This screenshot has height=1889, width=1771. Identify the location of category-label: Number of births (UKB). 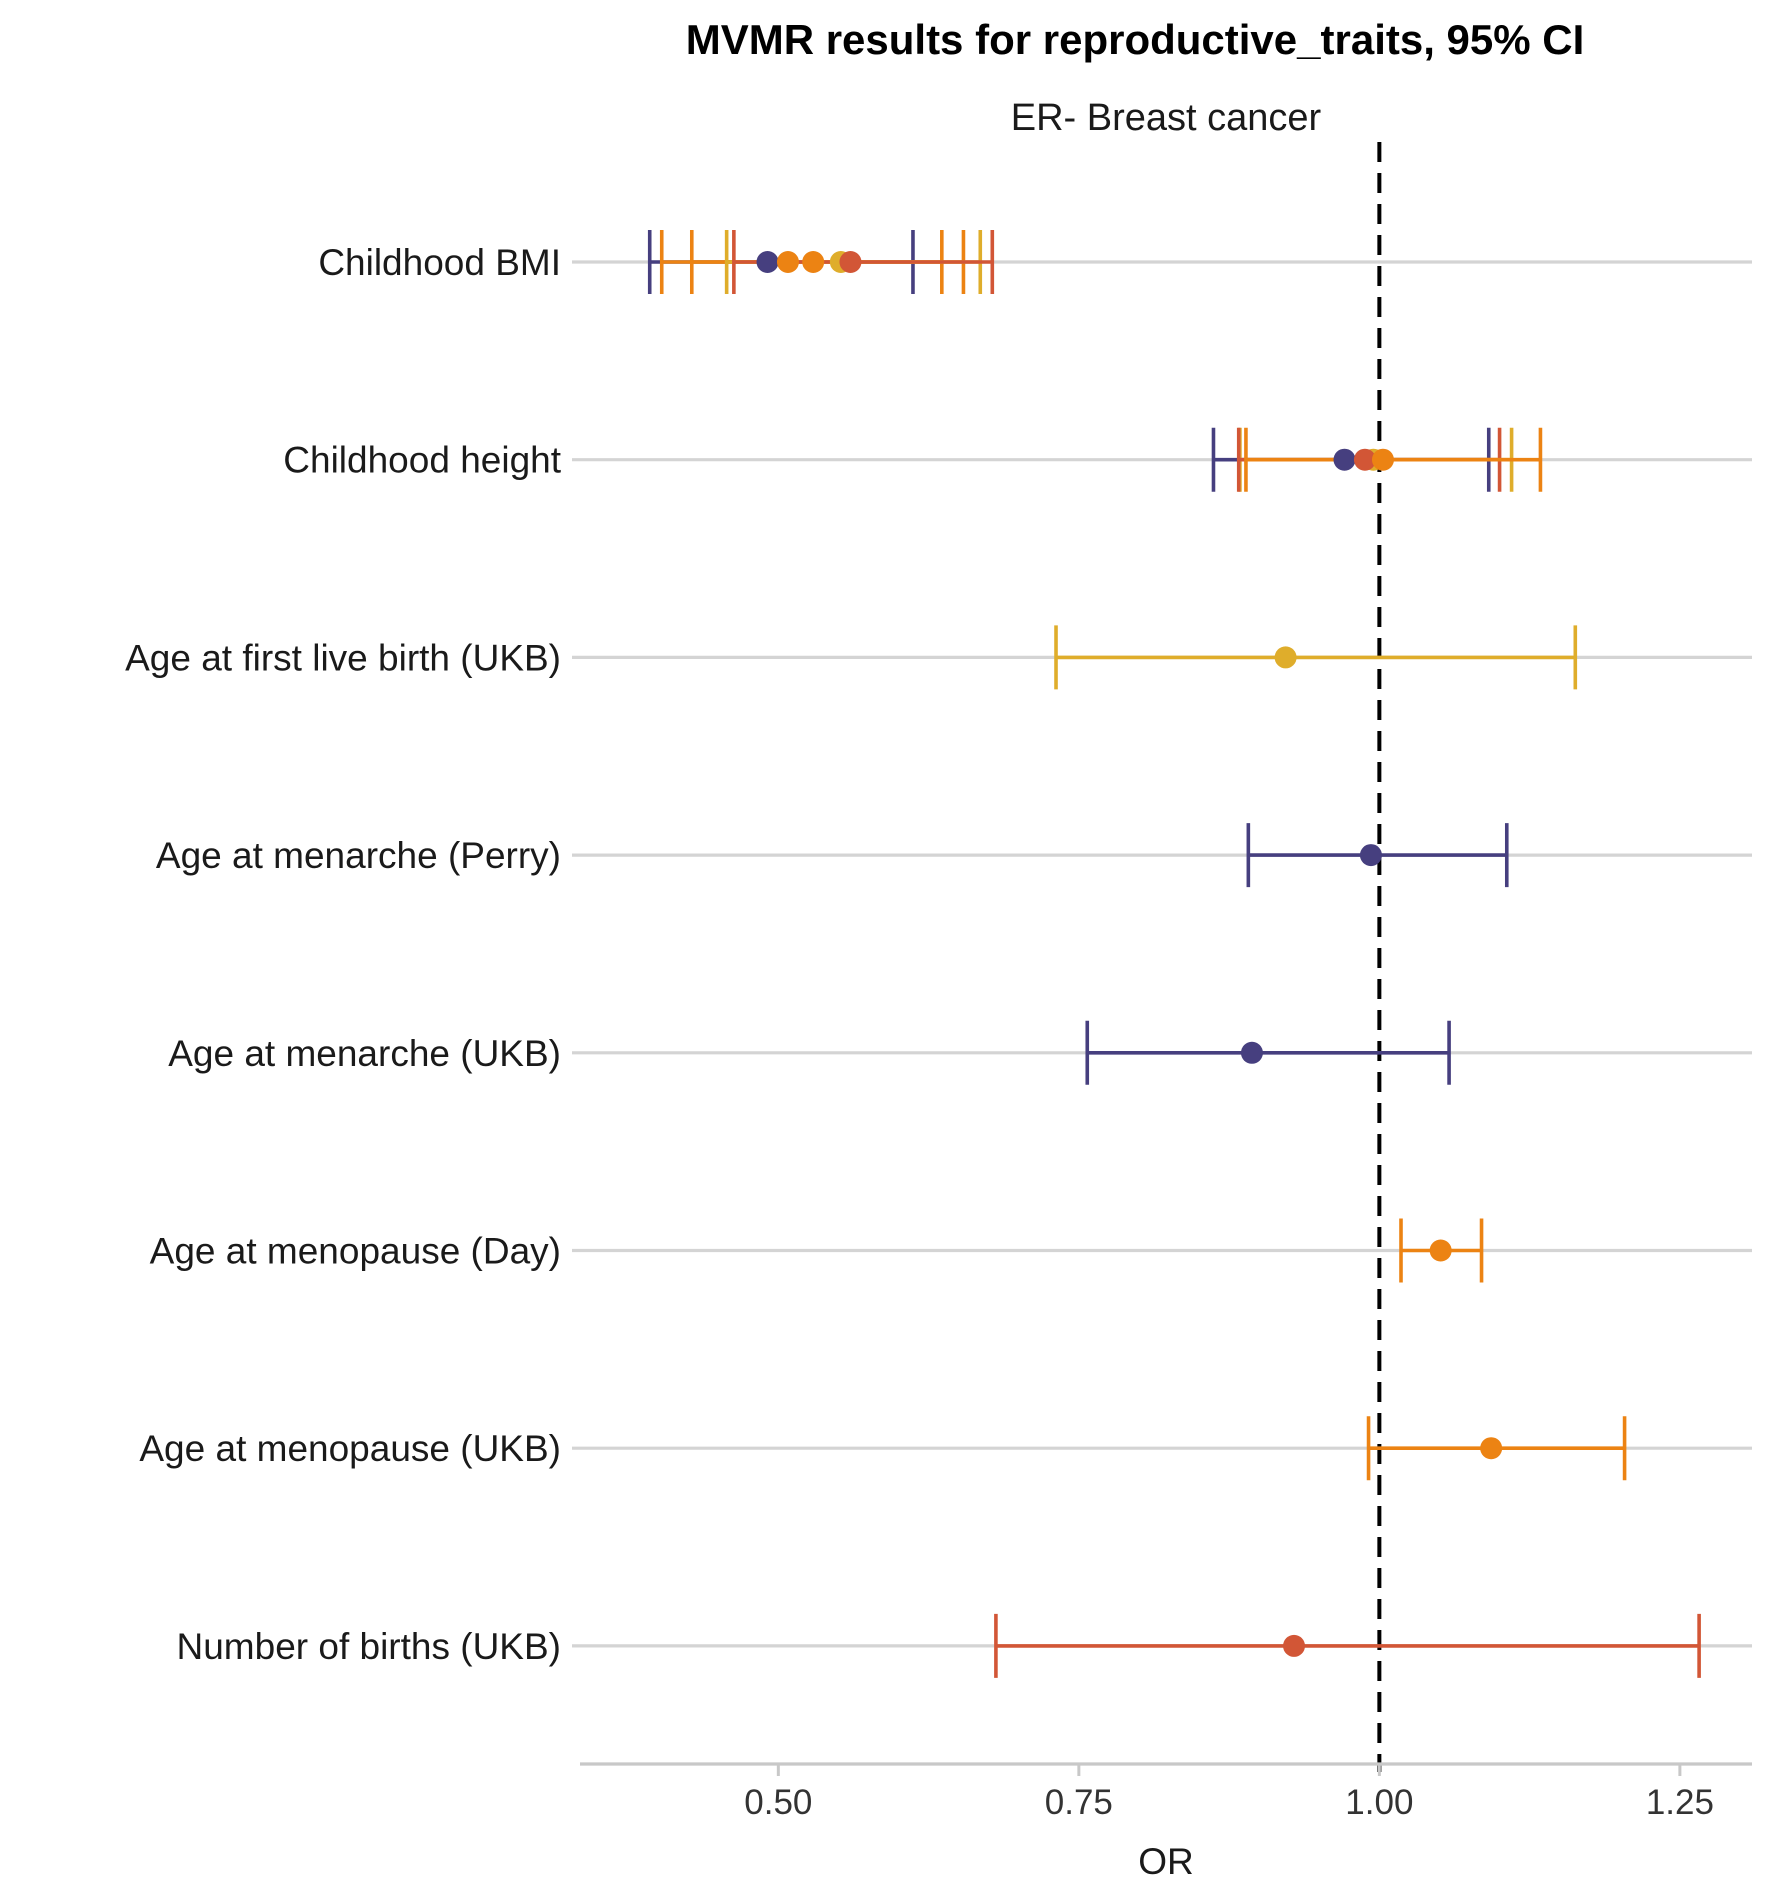
(369, 1646).